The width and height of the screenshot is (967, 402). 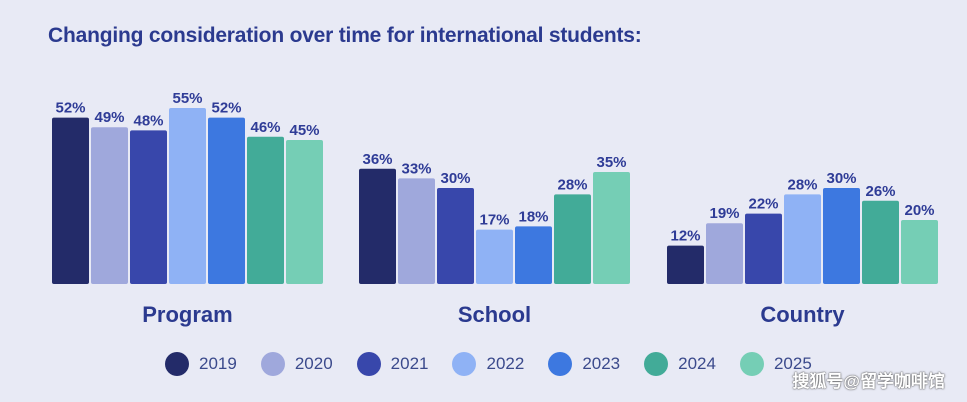 I want to click on data-label-country-2019: 12%, so click(x=685, y=236).